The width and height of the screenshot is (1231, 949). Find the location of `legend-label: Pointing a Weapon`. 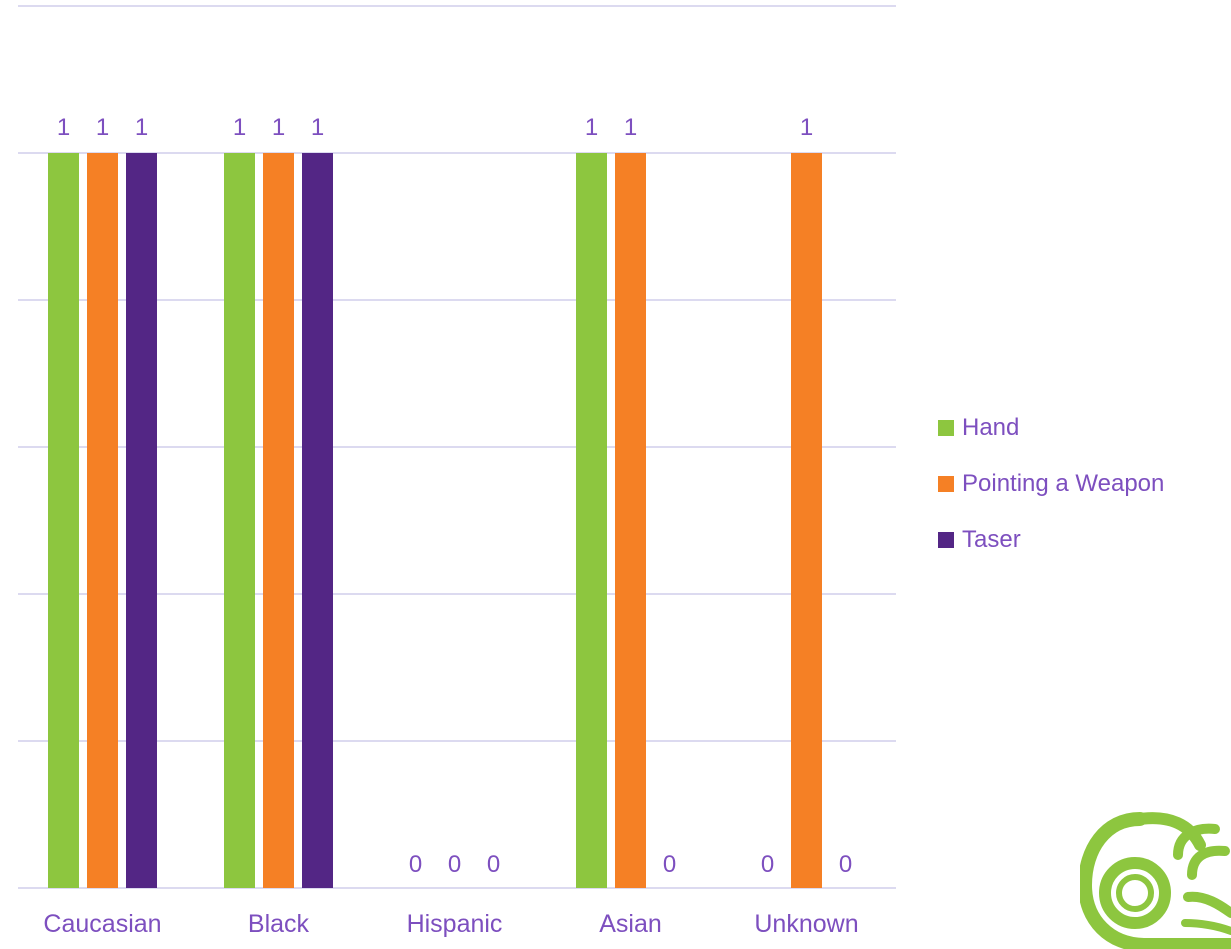

legend-label: Pointing a Weapon is located at coordinates (1063, 483).